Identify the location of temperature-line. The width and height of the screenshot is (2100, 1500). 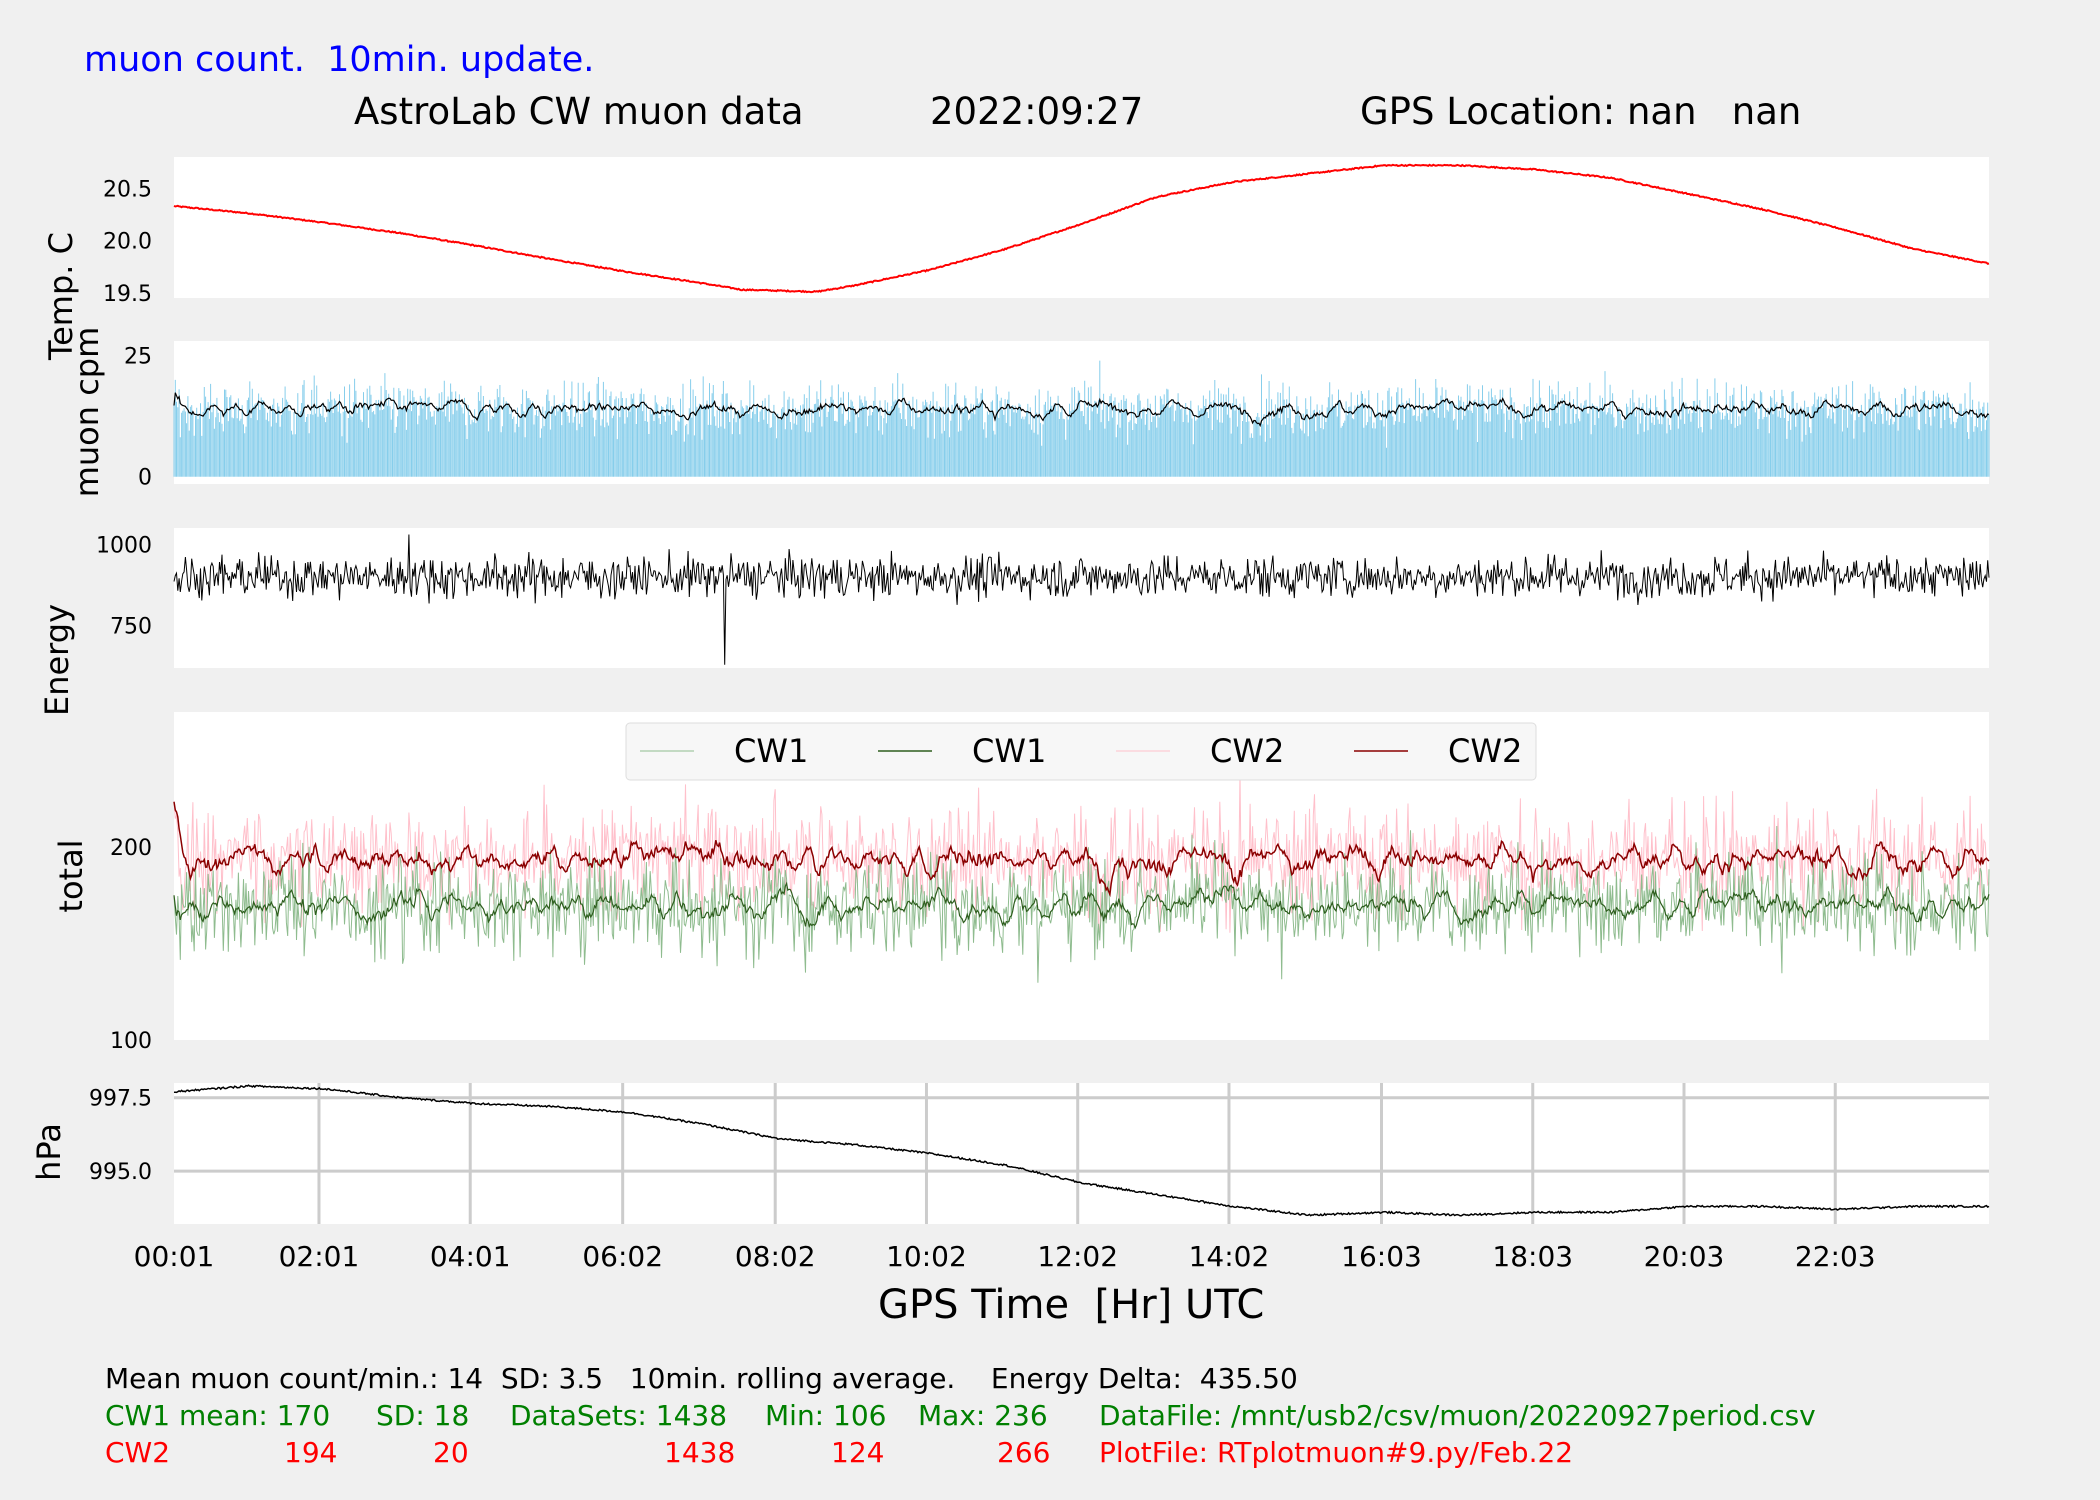
(1081, 228).